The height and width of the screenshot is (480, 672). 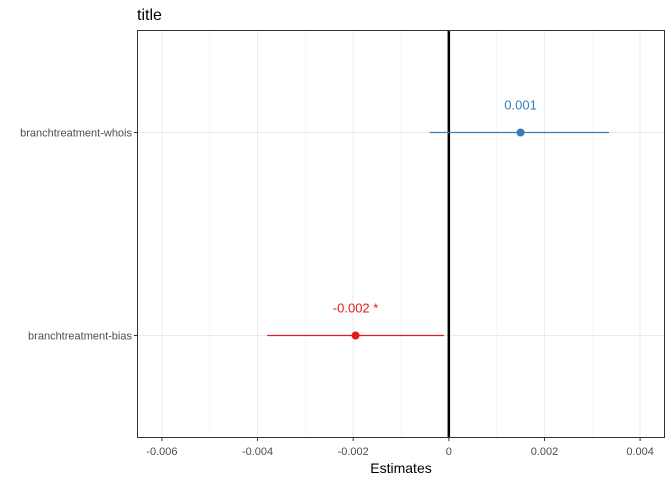 I want to click on x-tick-label: 0, so click(x=449, y=452).